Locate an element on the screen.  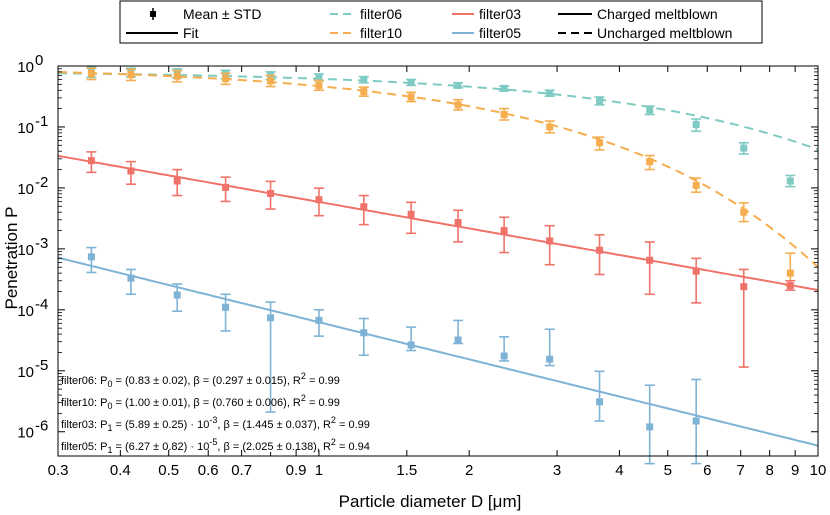
annotation-text: filter10: P is located at coordinates (84, 403).